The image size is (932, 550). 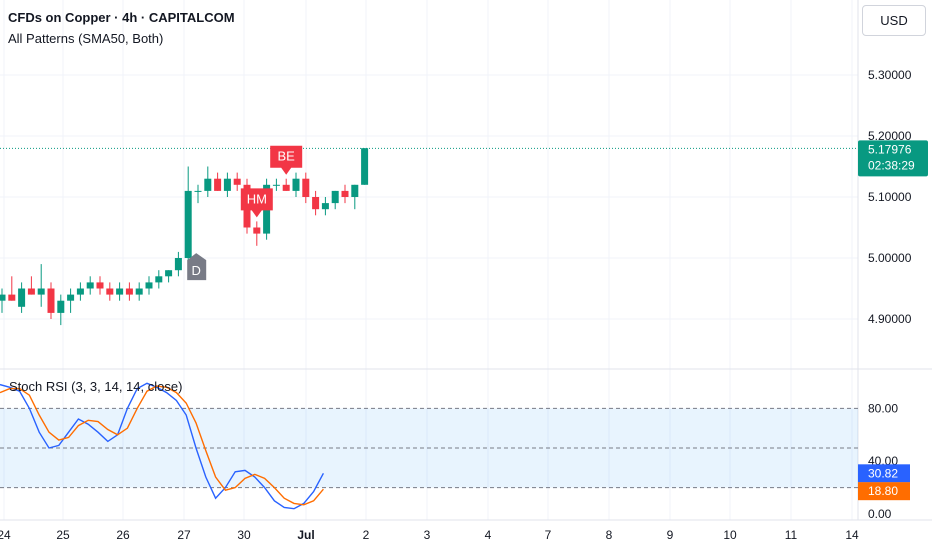 I want to click on stoch-d-value: 18.80, so click(x=883, y=491).